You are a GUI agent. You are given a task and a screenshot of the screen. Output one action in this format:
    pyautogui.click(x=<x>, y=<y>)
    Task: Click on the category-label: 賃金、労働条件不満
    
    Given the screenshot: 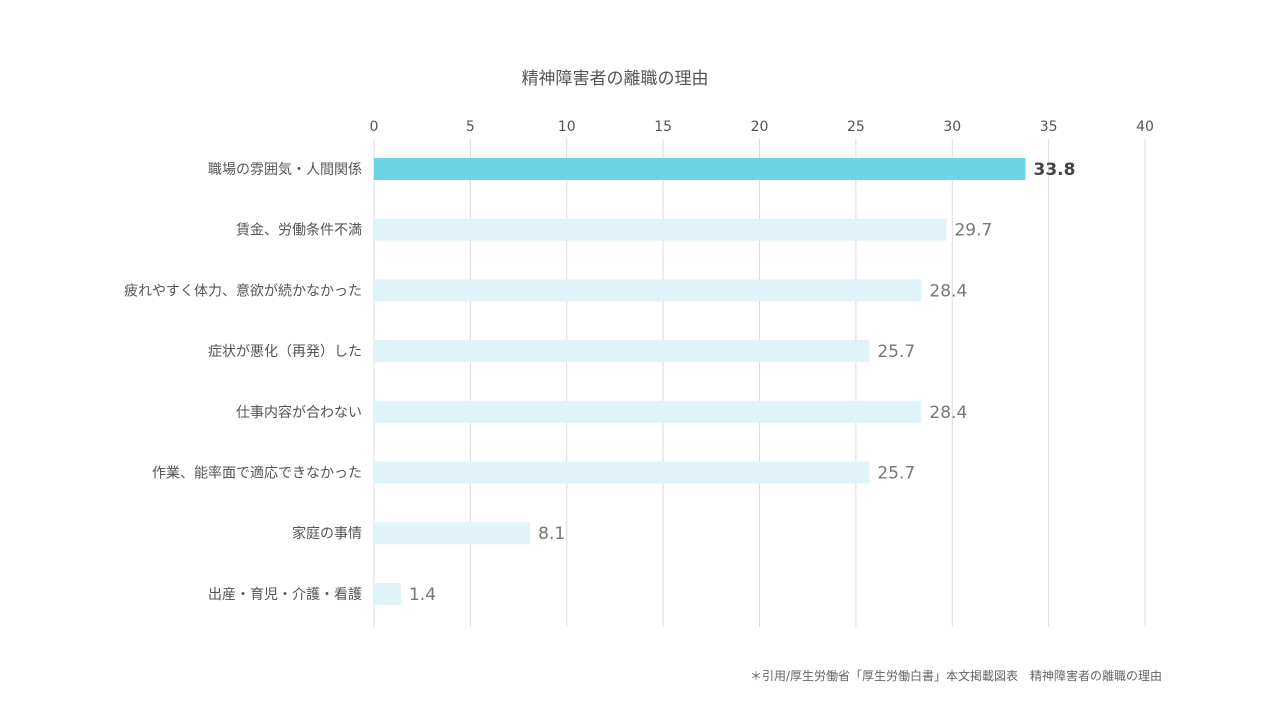 What is the action you would take?
    pyautogui.click(x=299, y=230)
    